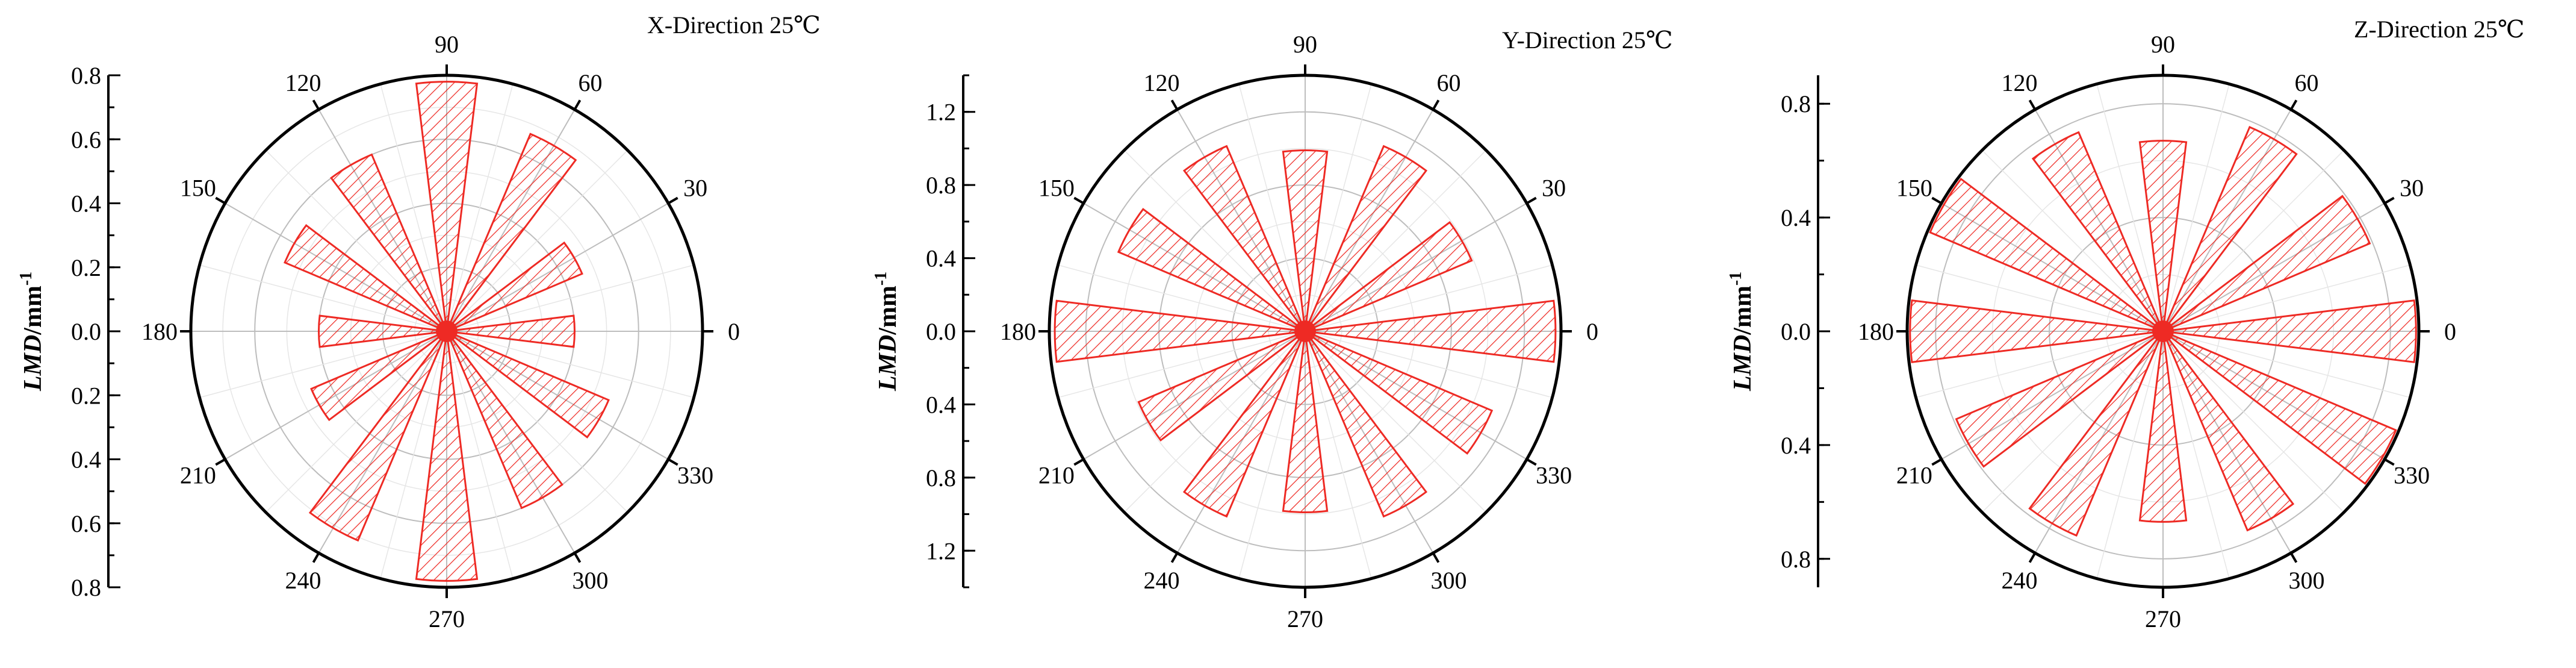 This screenshot has height=668, width=2576. What do you see at coordinates (1743, 311) in the screenshot?
I see `y-axis-label-unit: /mm` at bounding box center [1743, 311].